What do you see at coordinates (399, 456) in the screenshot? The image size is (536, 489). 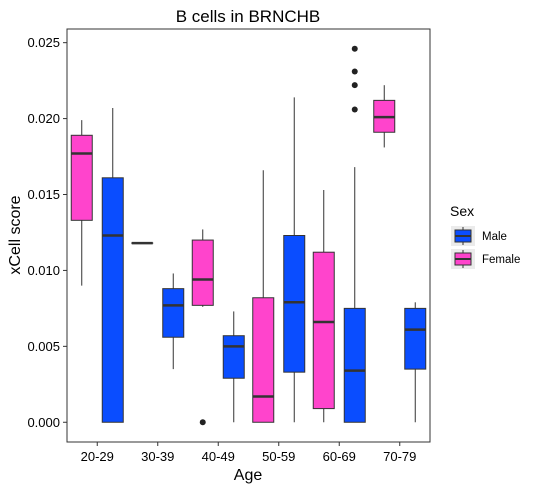 I see `x-tick-label: 70-79` at bounding box center [399, 456].